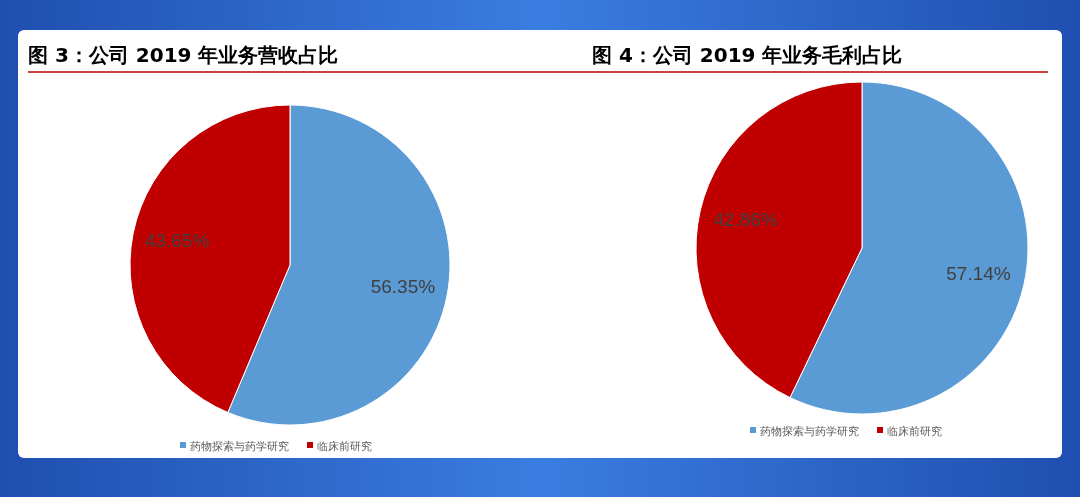 Image resolution: width=1080 pixels, height=497 pixels. I want to click on chart-title: 图 3：公司 2019 年业务营收占比, so click(183, 55).